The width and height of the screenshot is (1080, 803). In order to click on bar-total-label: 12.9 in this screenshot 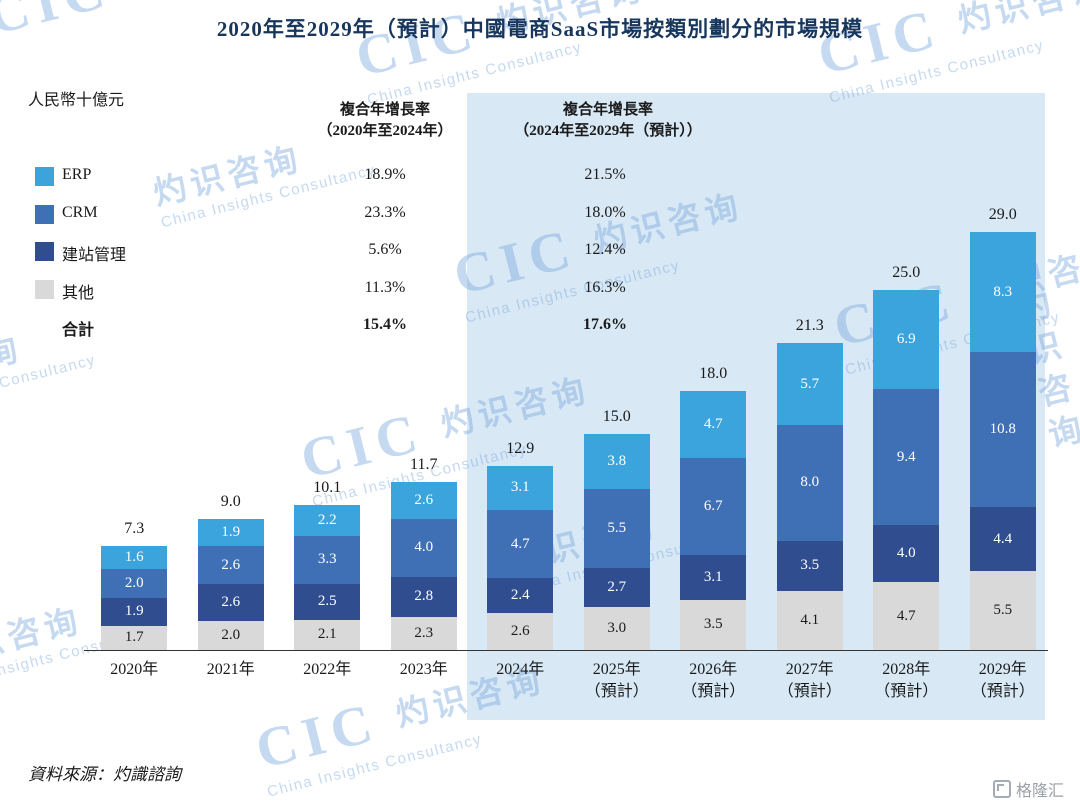, I will do `click(520, 448)`.